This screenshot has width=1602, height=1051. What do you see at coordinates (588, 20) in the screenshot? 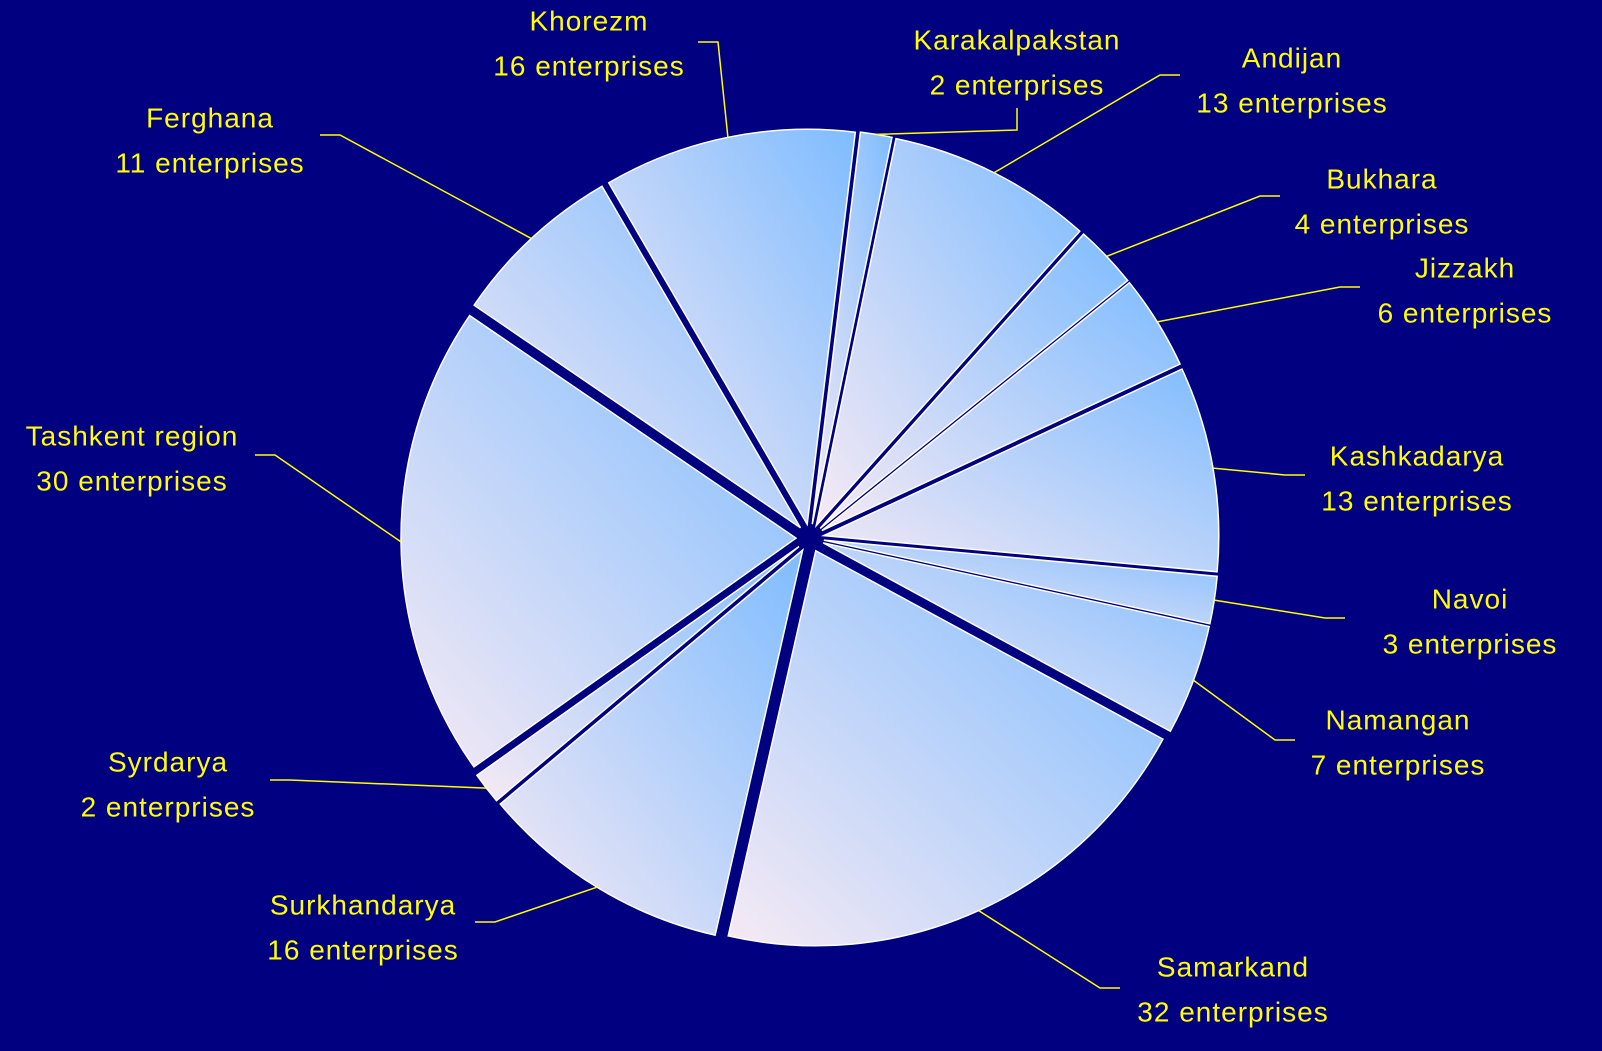
I see `slice-label: Khorezm` at bounding box center [588, 20].